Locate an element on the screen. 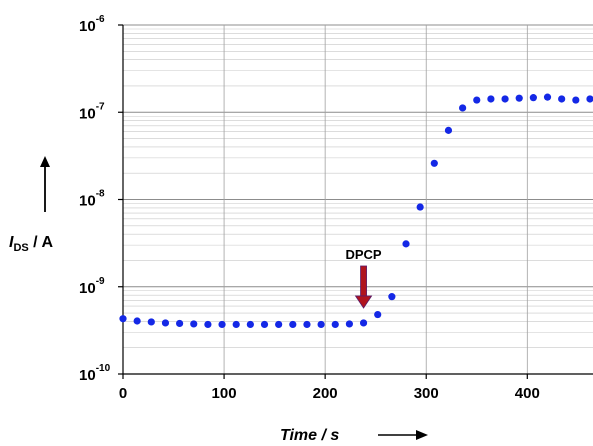  x-axis-title: Time / s is located at coordinates (354, 435).